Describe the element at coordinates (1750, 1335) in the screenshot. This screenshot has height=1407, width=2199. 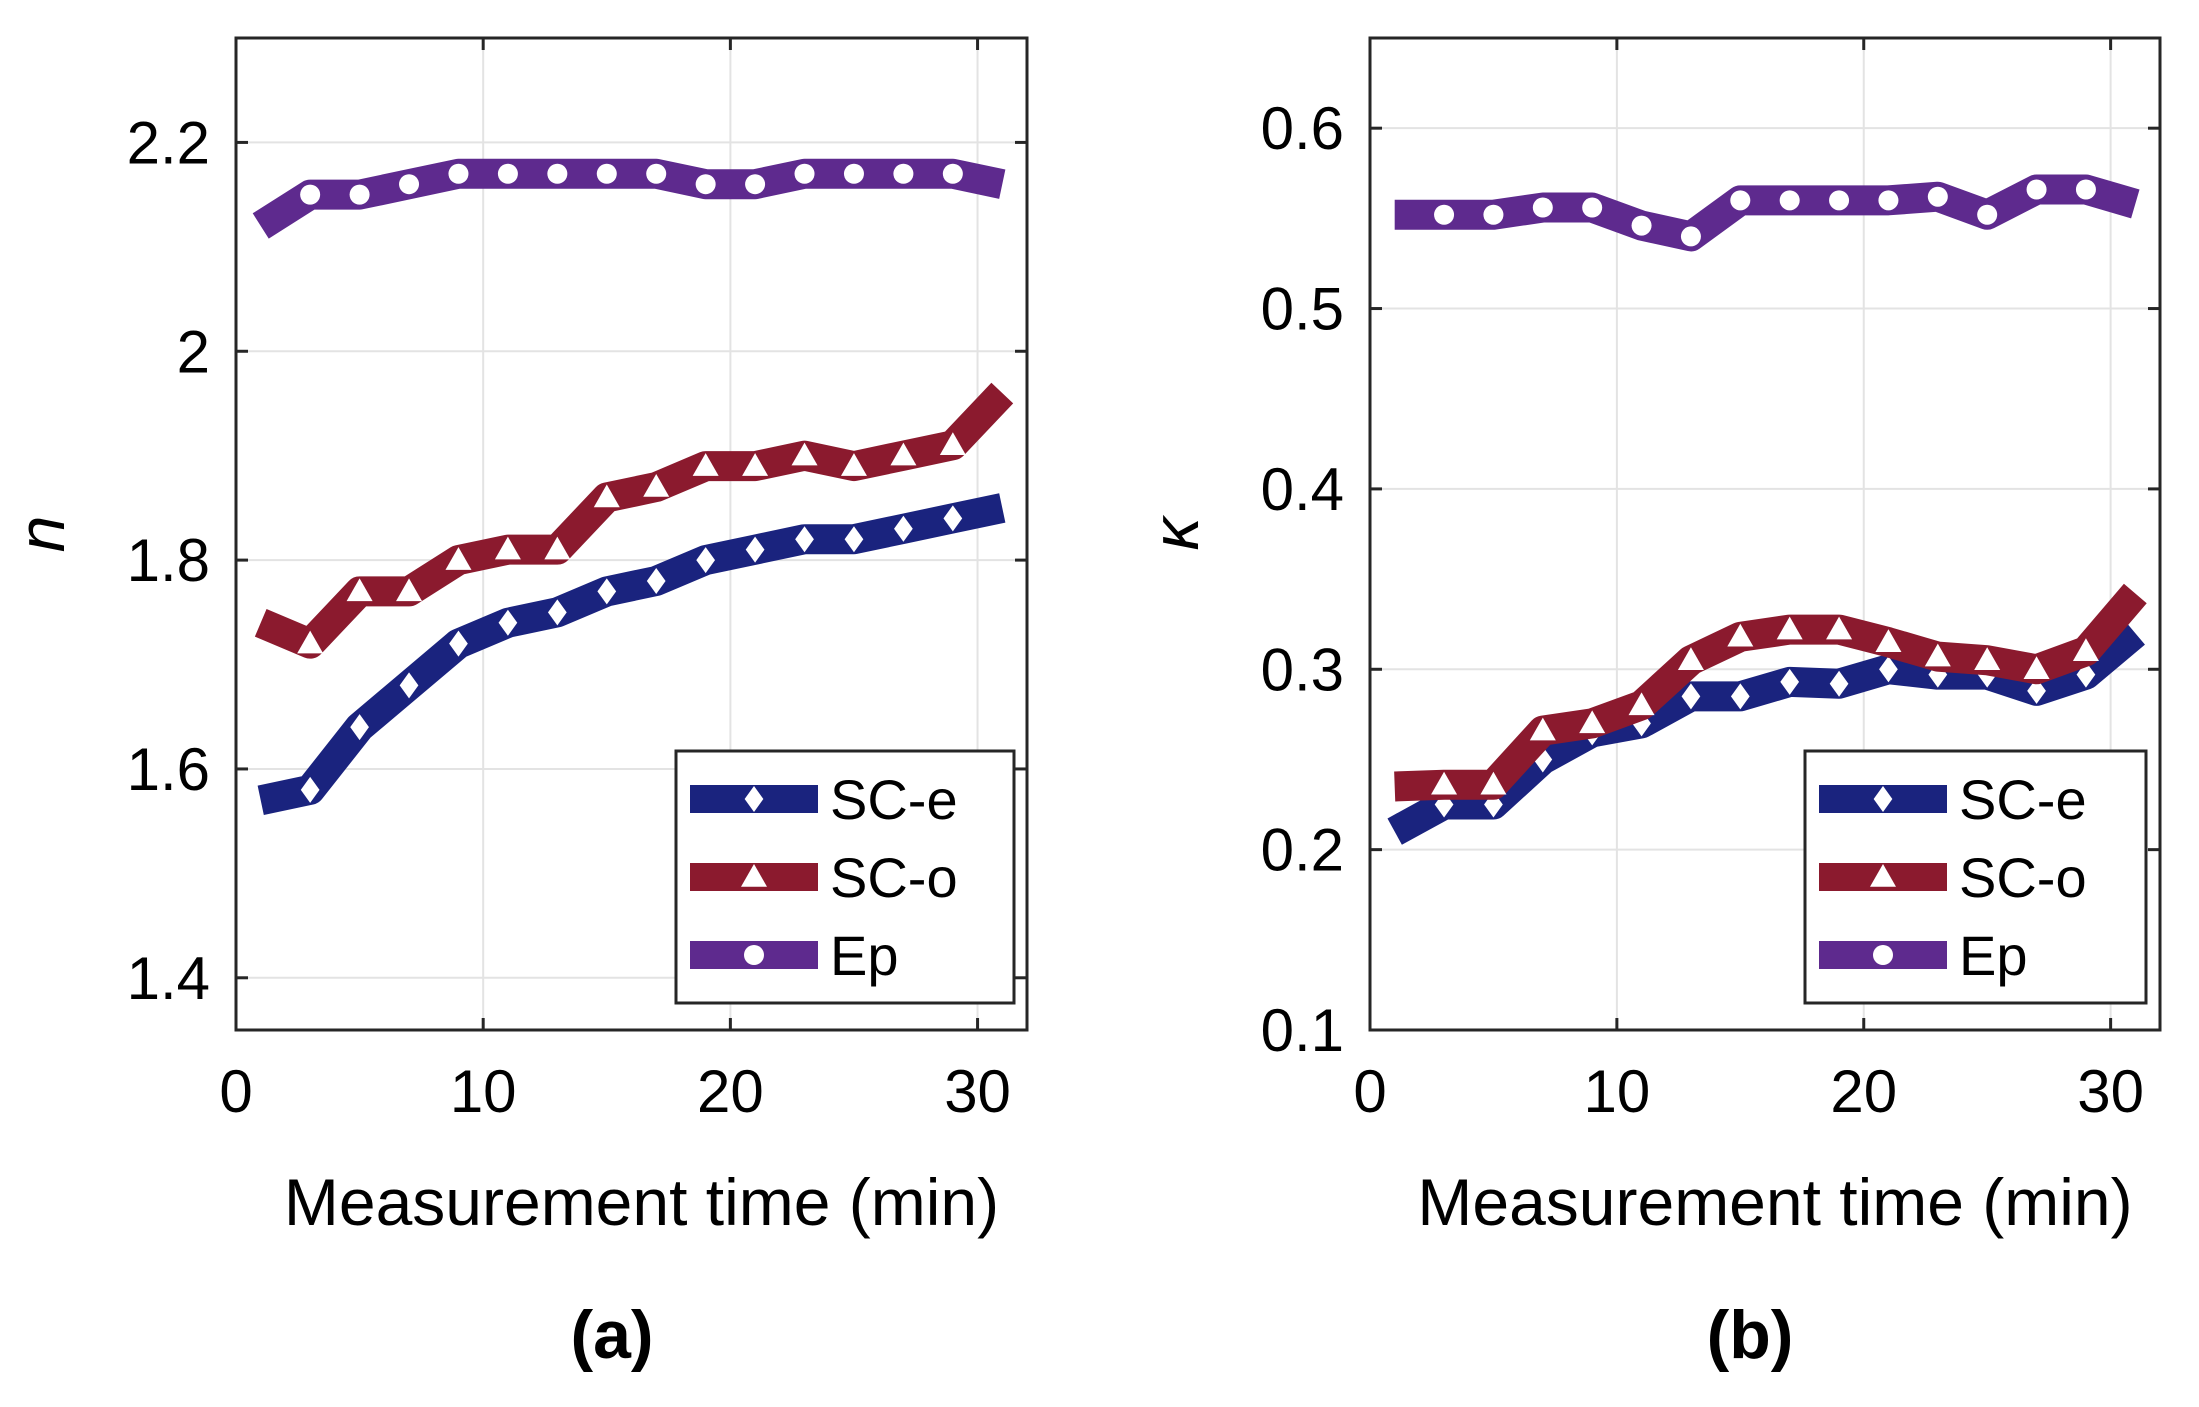
I see `panel-label: (b)` at that location.